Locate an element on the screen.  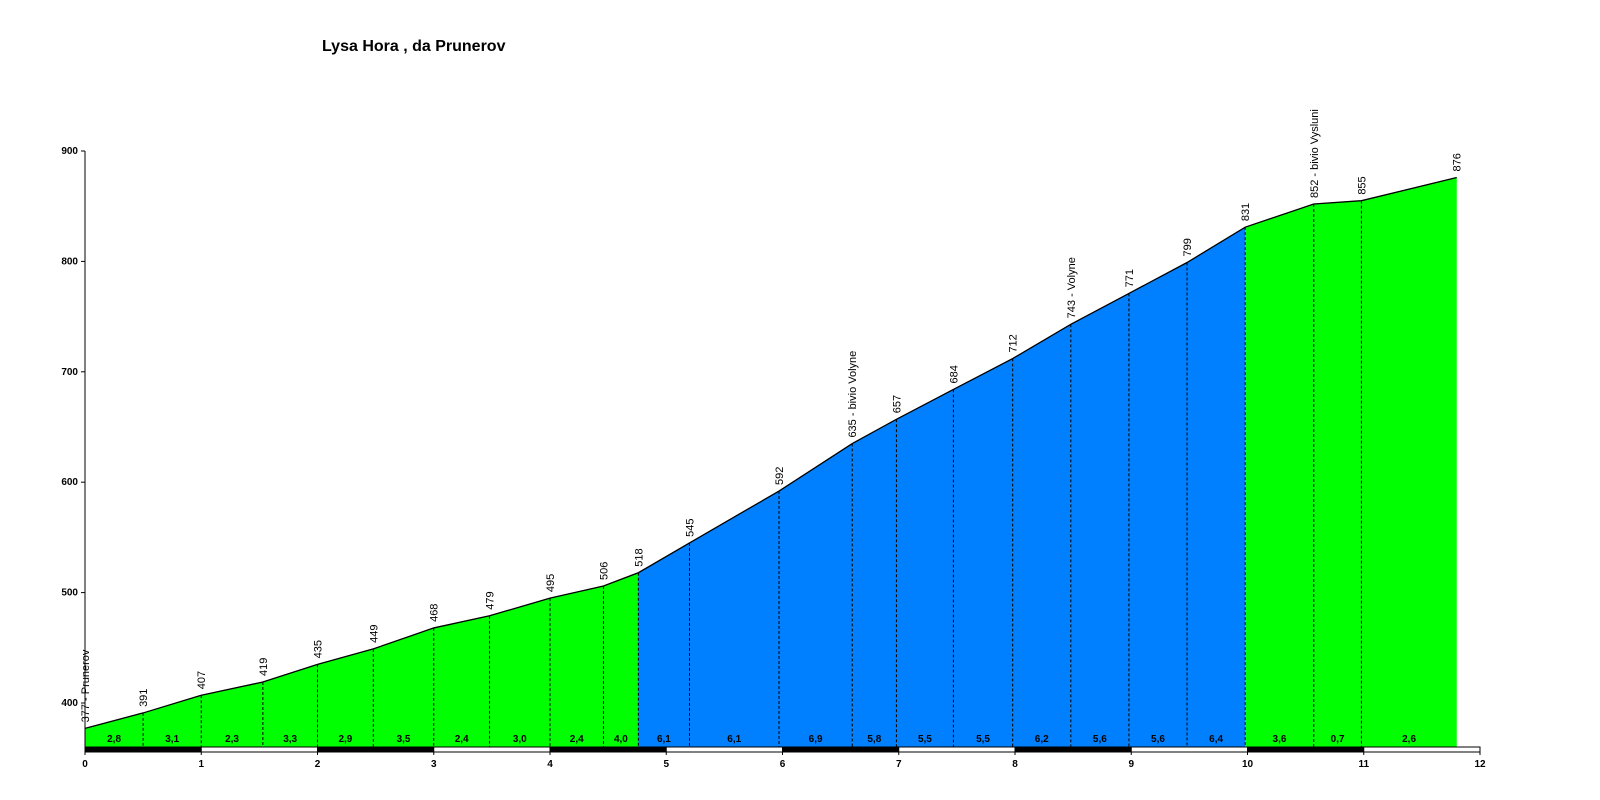
x-tick-label-1: 1 is located at coordinates (201, 764).